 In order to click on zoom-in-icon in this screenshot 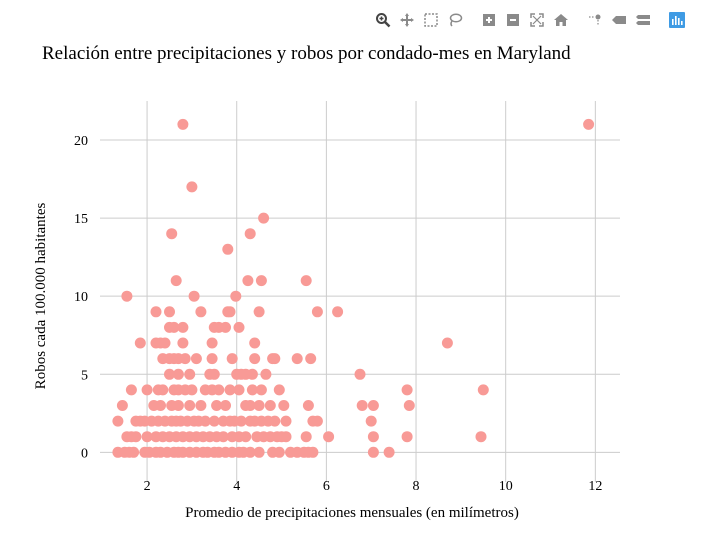, I will do `click(489, 20)`.